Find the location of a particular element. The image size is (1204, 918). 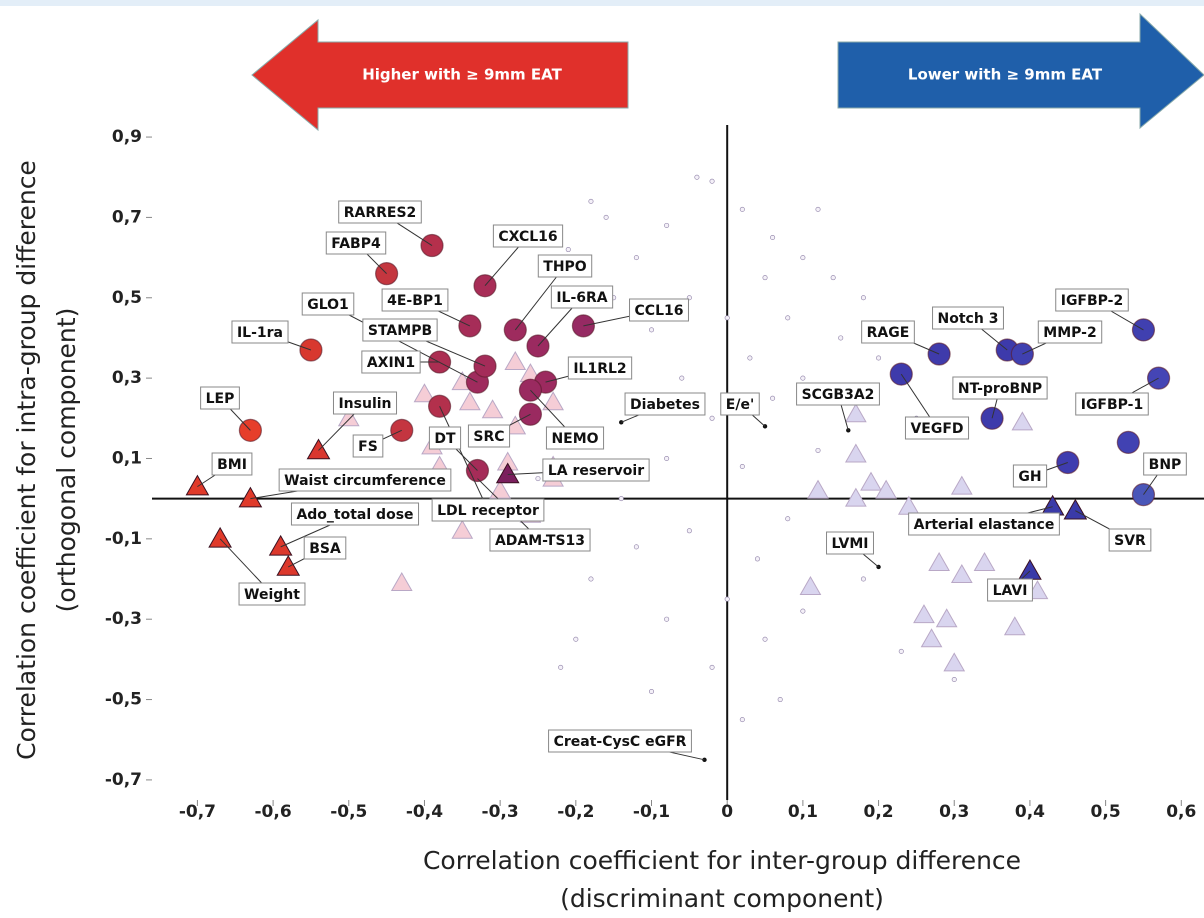

x-tick-label: 0,6 is located at coordinates (1181, 812).